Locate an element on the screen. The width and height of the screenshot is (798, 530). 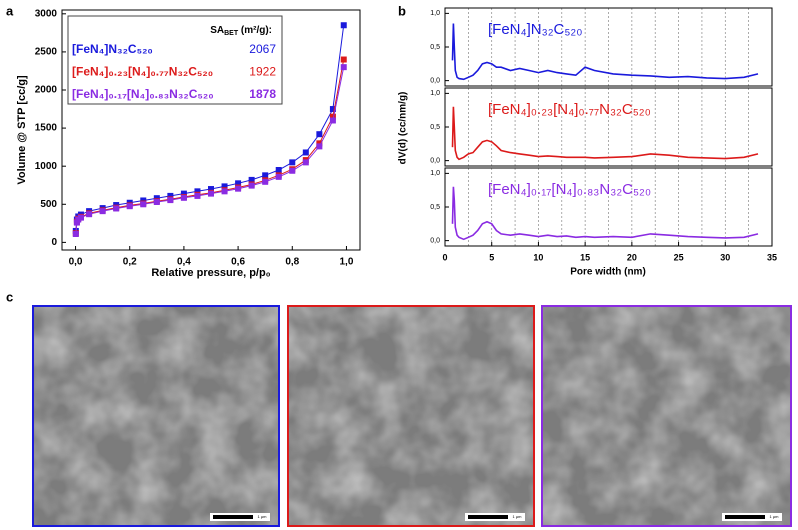
x-axis-label: Pore width (nm) is located at coordinates (608, 272).